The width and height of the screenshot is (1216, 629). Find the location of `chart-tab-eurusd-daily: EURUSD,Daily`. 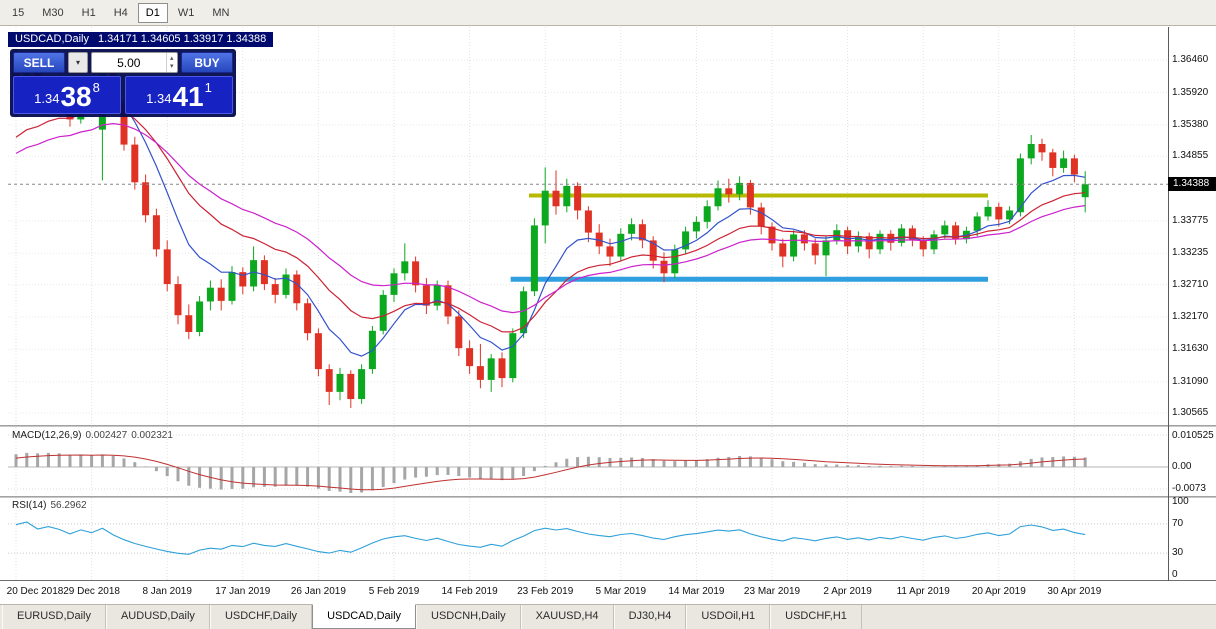

chart-tab-eurusd-daily: EURUSD,Daily is located at coordinates (54, 617).